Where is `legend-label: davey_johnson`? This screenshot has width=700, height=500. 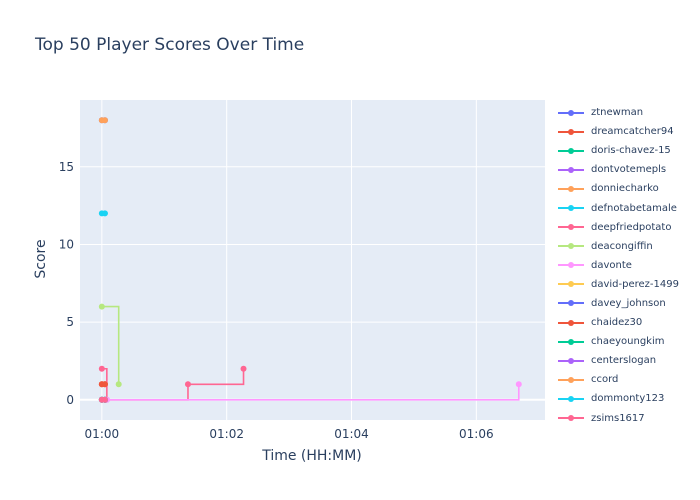
legend-label: davey_johnson is located at coordinates (628, 303).